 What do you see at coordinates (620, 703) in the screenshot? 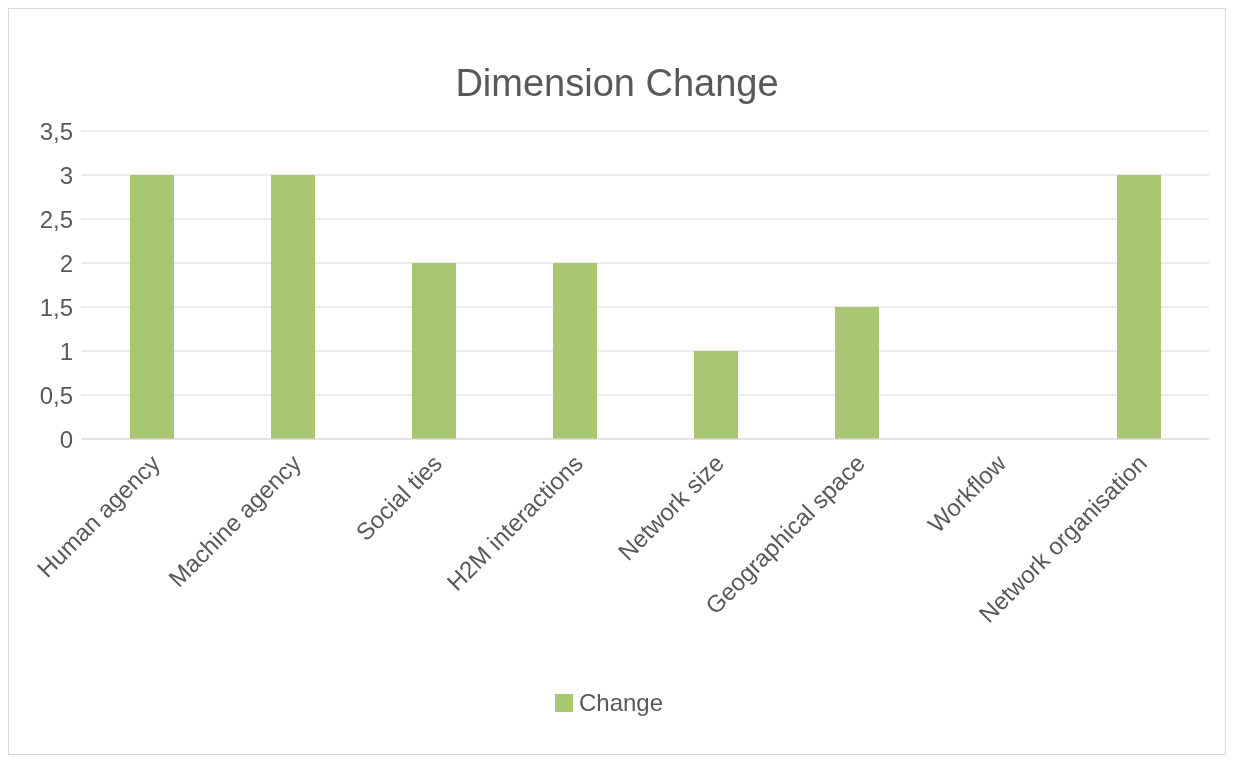
I see `legend-label: Change` at bounding box center [620, 703].